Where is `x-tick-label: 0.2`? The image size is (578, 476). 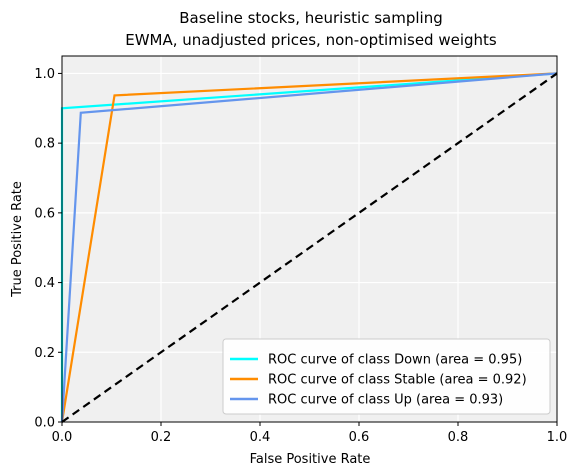 x-tick-label: 0.2 is located at coordinates (161, 437).